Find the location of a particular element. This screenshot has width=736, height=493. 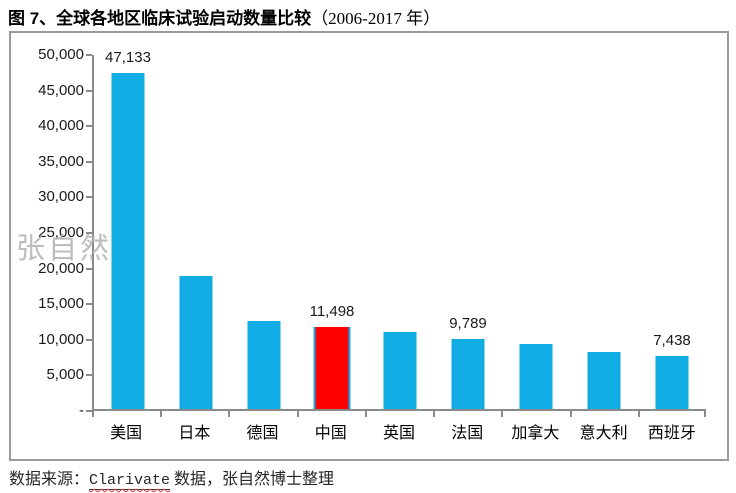

x-category-label: 德国 is located at coordinates (262, 433).